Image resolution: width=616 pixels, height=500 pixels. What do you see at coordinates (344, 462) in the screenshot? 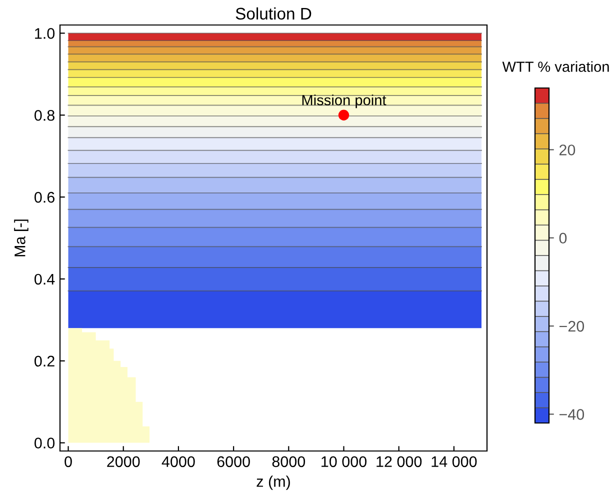
I see `x-tick-label: 10 000` at bounding box center [344, 462].